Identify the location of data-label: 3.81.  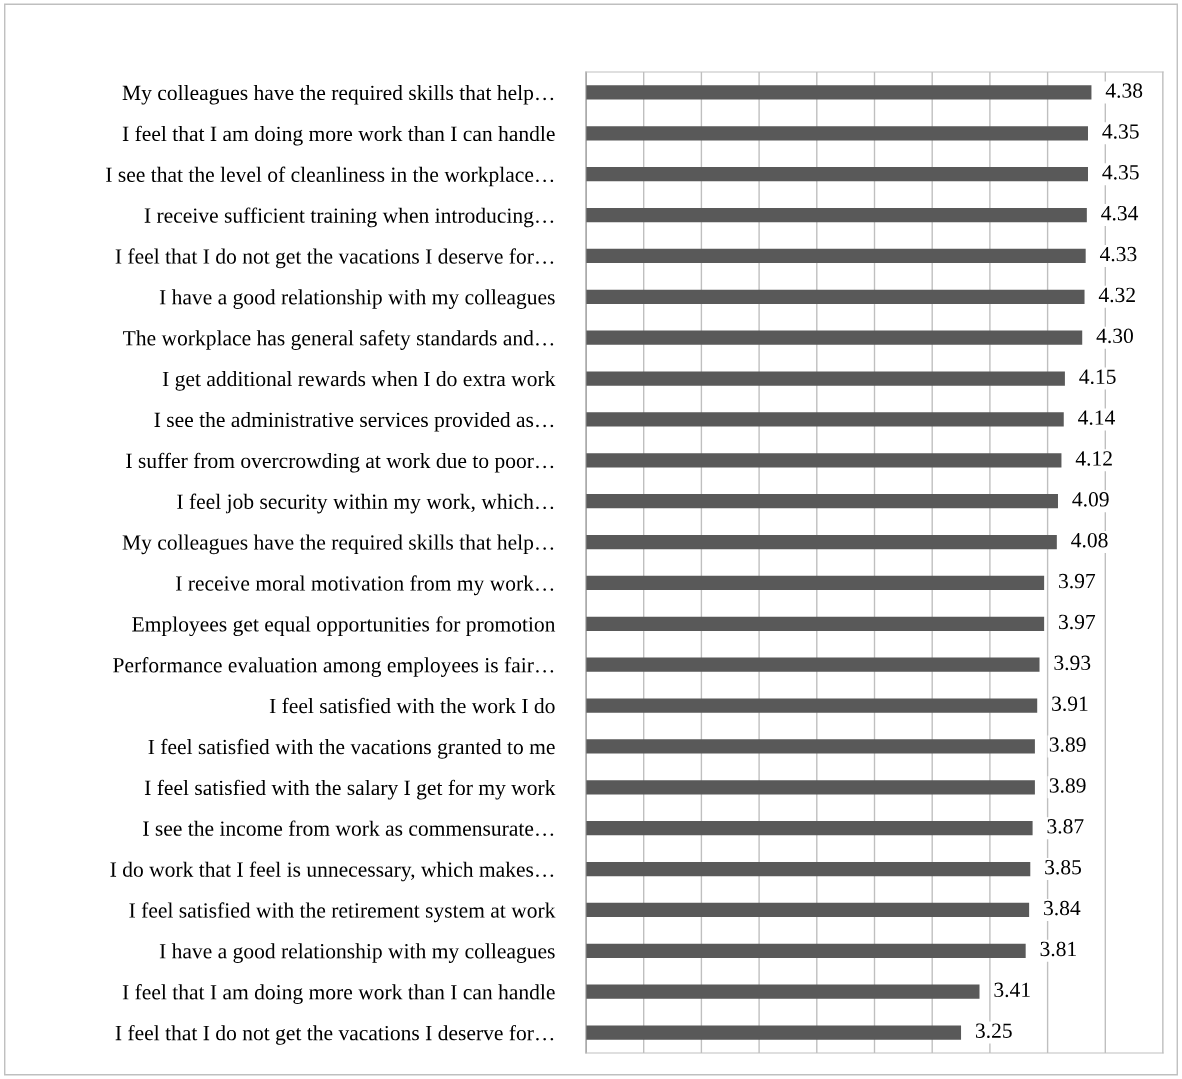
(1058, 949).